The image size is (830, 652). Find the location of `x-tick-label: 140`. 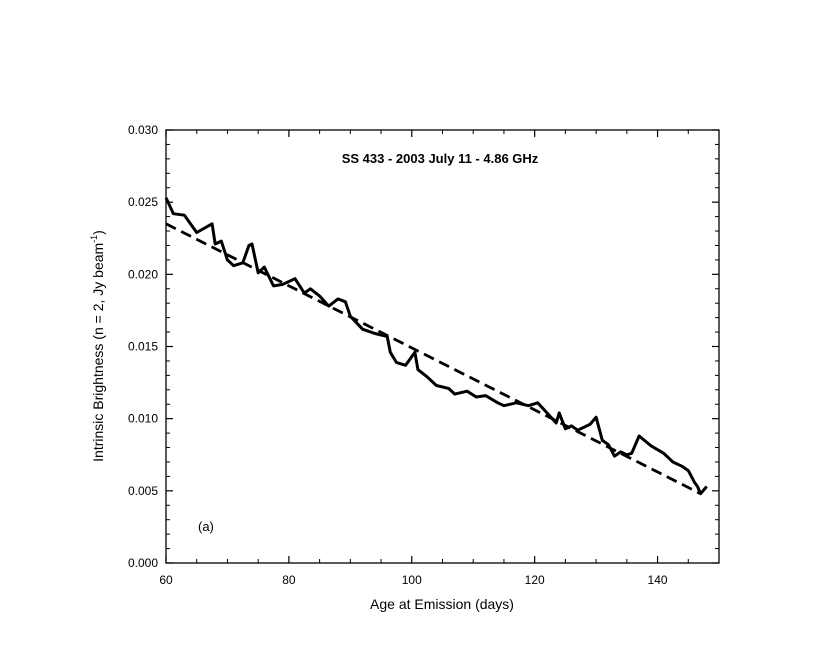

x-tick-label: 140 is located at coordinates (658, 580).